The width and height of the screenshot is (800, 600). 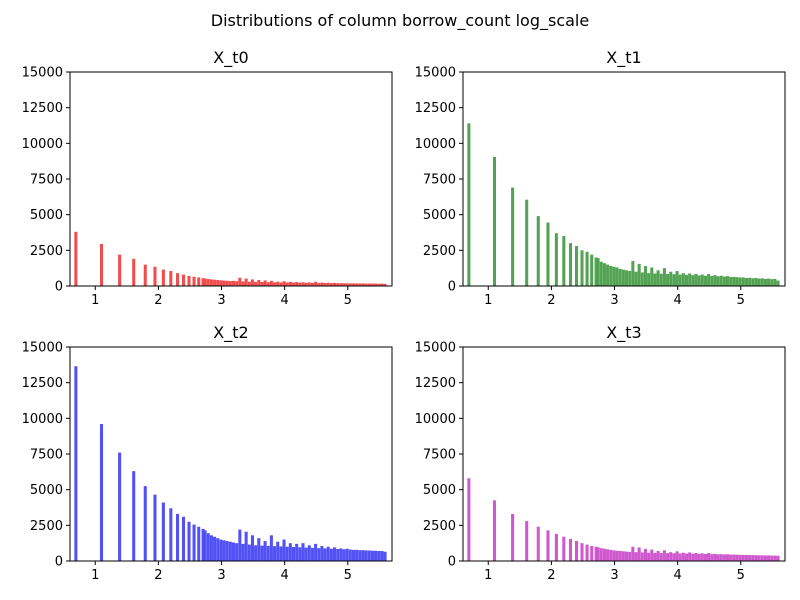 I want to click on x-tick-label: 5, so click(x=348, y=575).